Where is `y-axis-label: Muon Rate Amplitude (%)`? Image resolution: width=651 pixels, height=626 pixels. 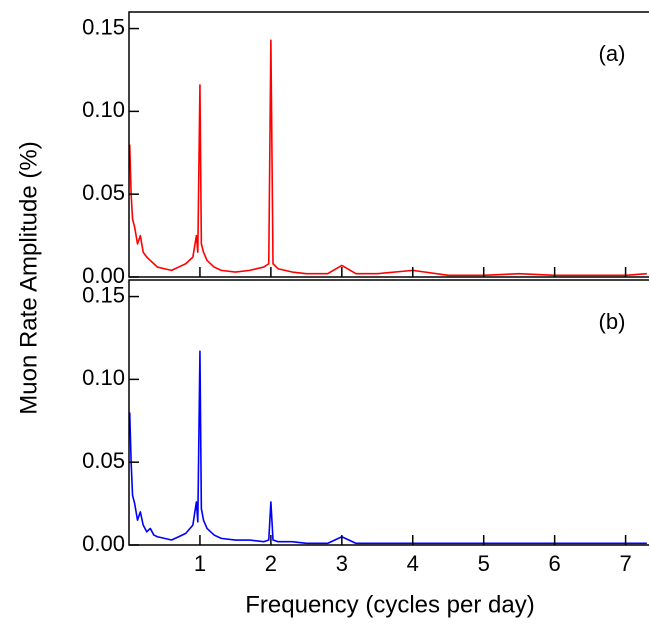 y-axis-label: Muon Rate Amplitude (%) is located at coordinates (28, 277).